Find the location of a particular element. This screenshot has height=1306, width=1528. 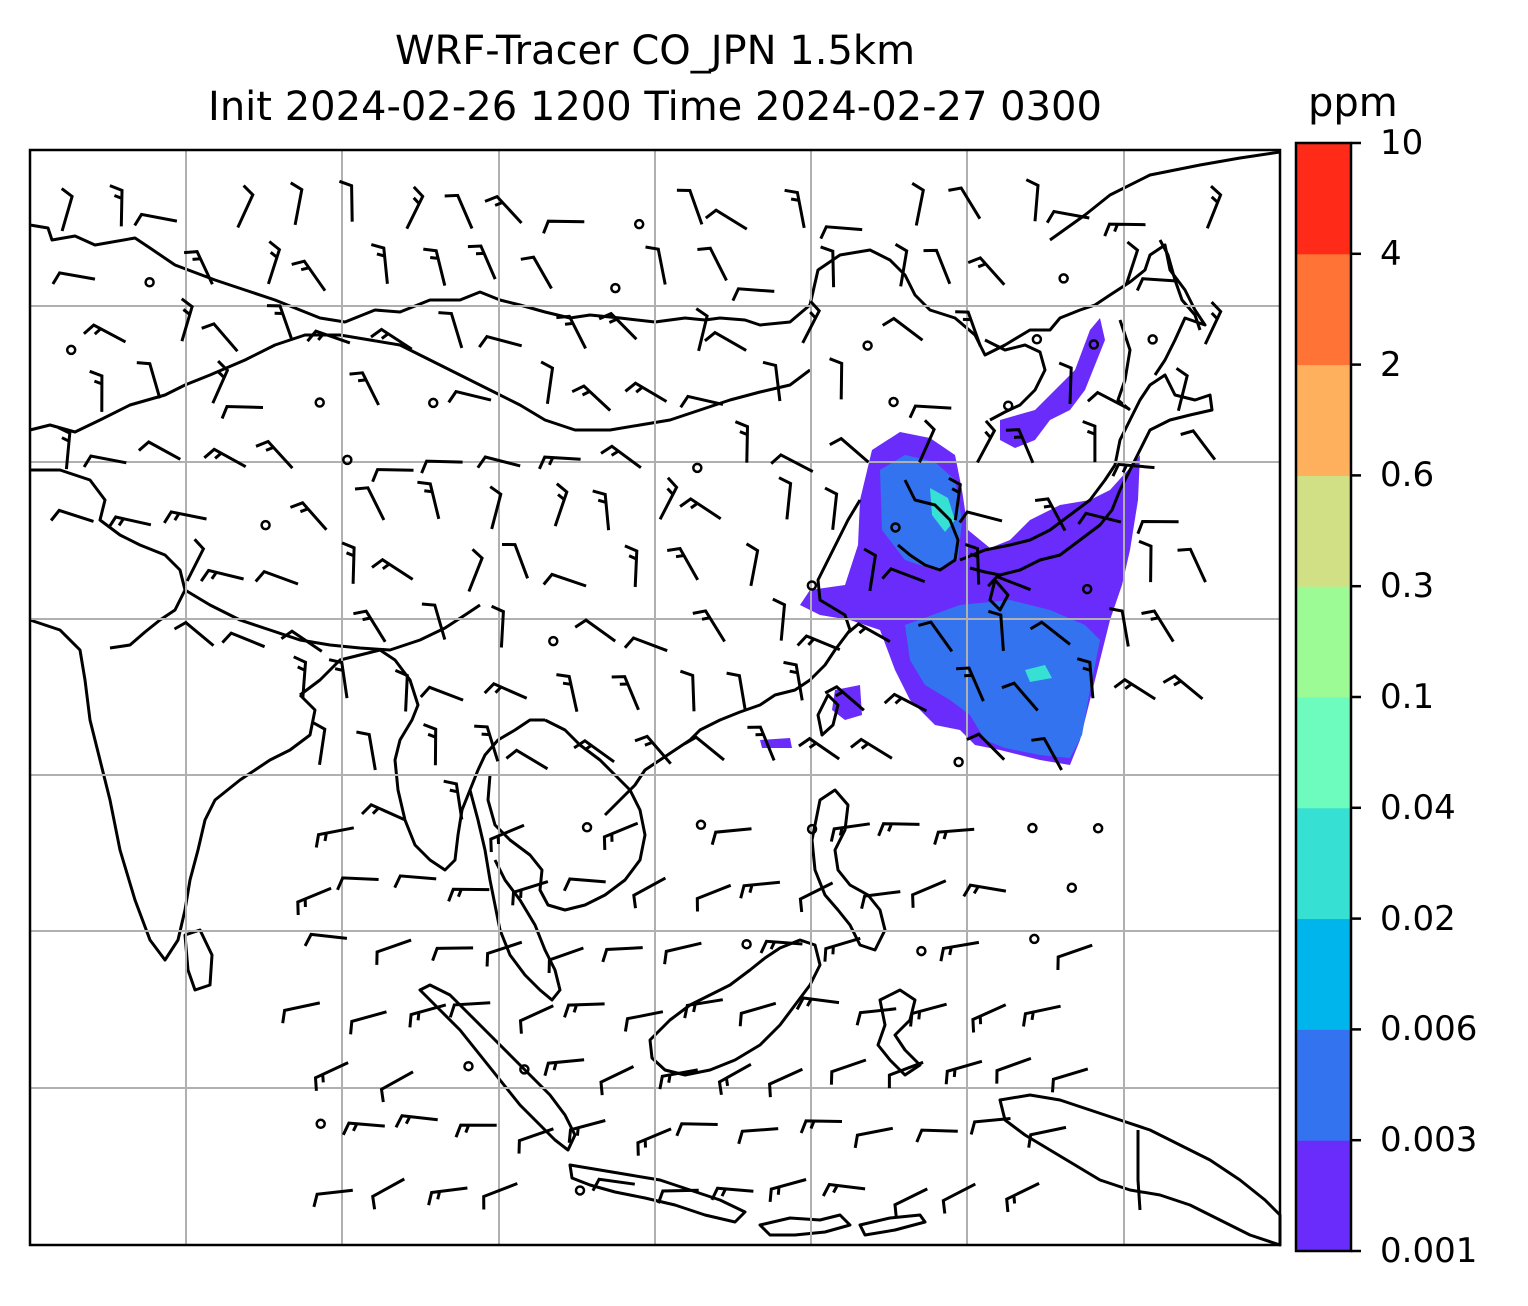

plume-core-north is located at coordinates (921, 512).